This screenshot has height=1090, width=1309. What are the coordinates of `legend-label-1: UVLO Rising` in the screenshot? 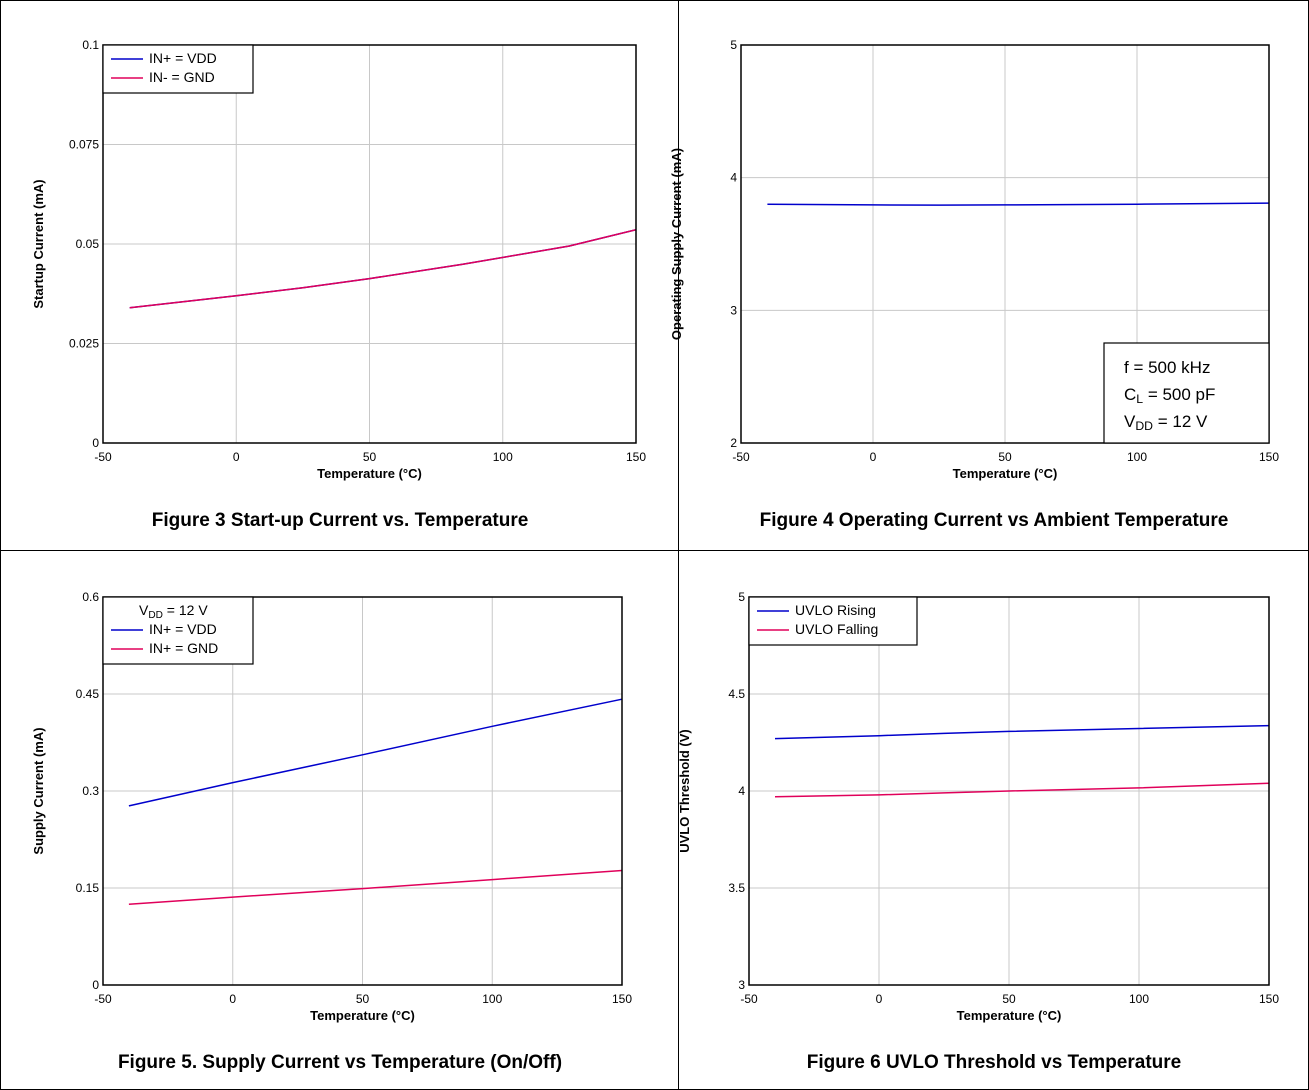 It's located at (835, 610).